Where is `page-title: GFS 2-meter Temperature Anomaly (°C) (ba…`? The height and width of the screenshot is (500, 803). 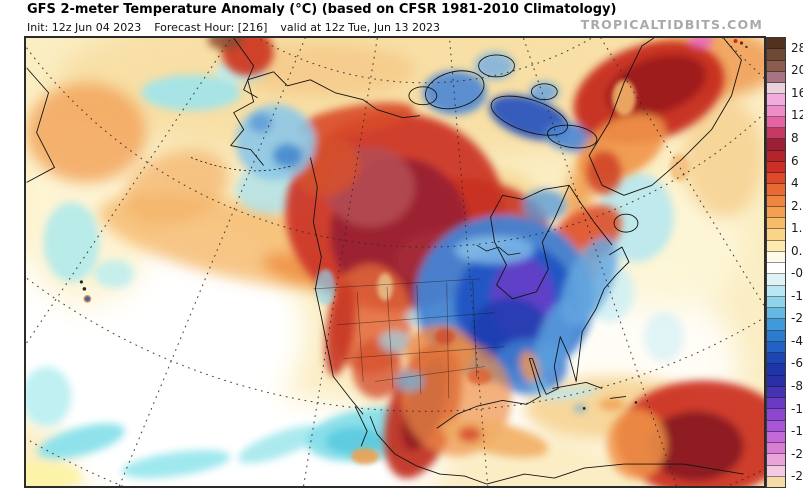
page-title: GFS 2-meter Temperature Anomaly (°C) (ba… is located at coordinates (322, 9).